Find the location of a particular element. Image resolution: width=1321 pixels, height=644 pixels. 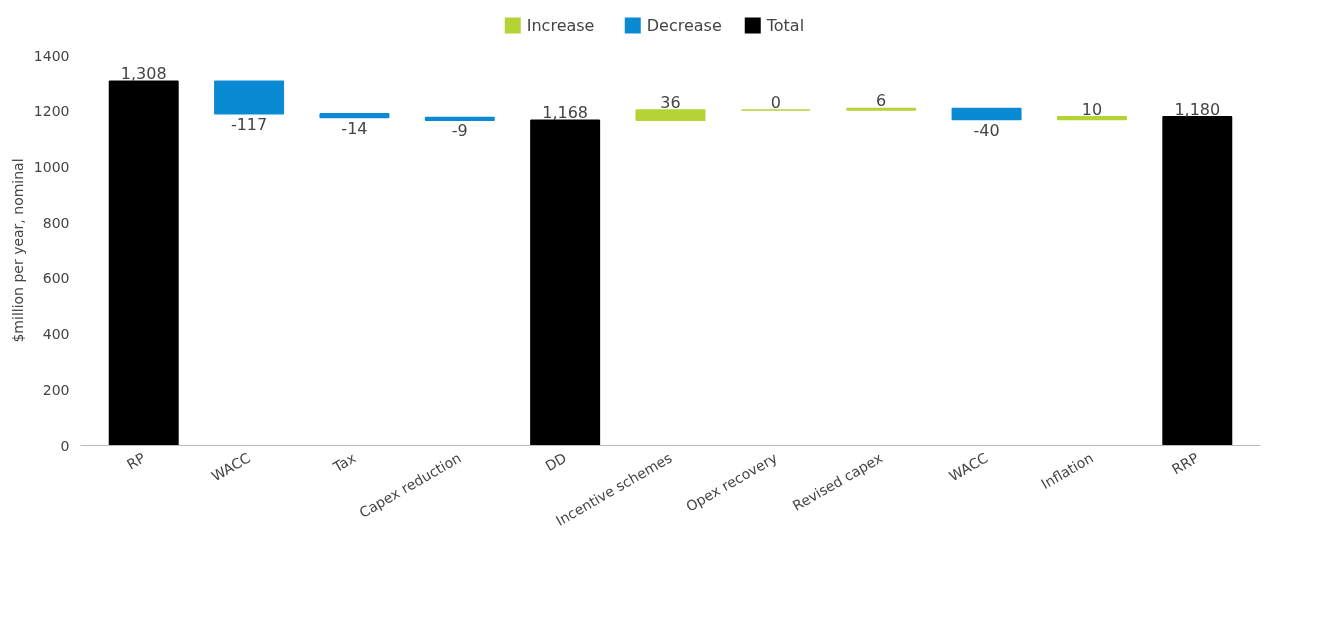

data-label: -40 is located at coordinates (986, 130).